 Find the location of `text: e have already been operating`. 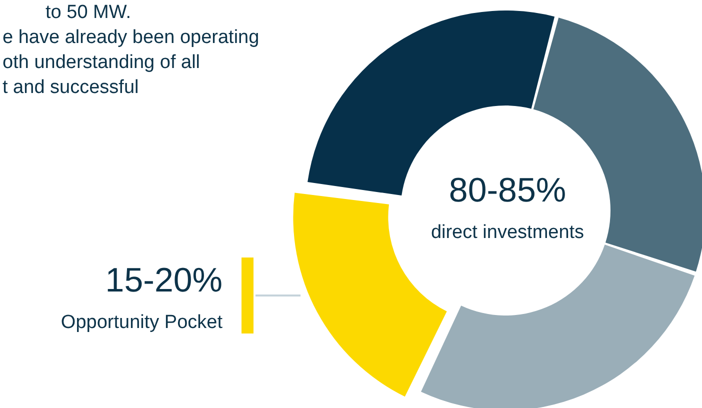

text: e have already been operating is located at coordinates (131, 37).